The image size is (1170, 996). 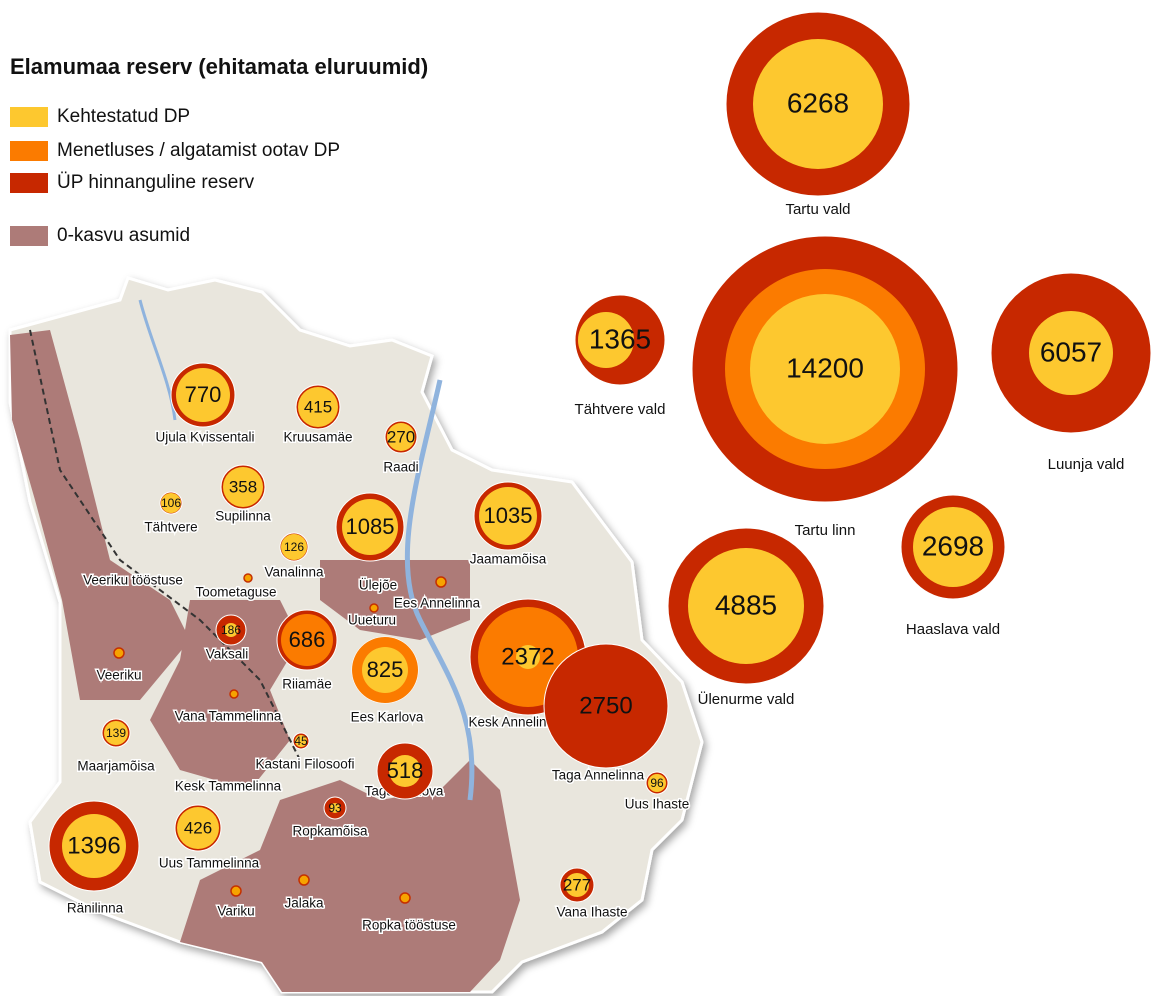 I want to click on place-label: Kesk Annelinna, so click(x=515, y=722).